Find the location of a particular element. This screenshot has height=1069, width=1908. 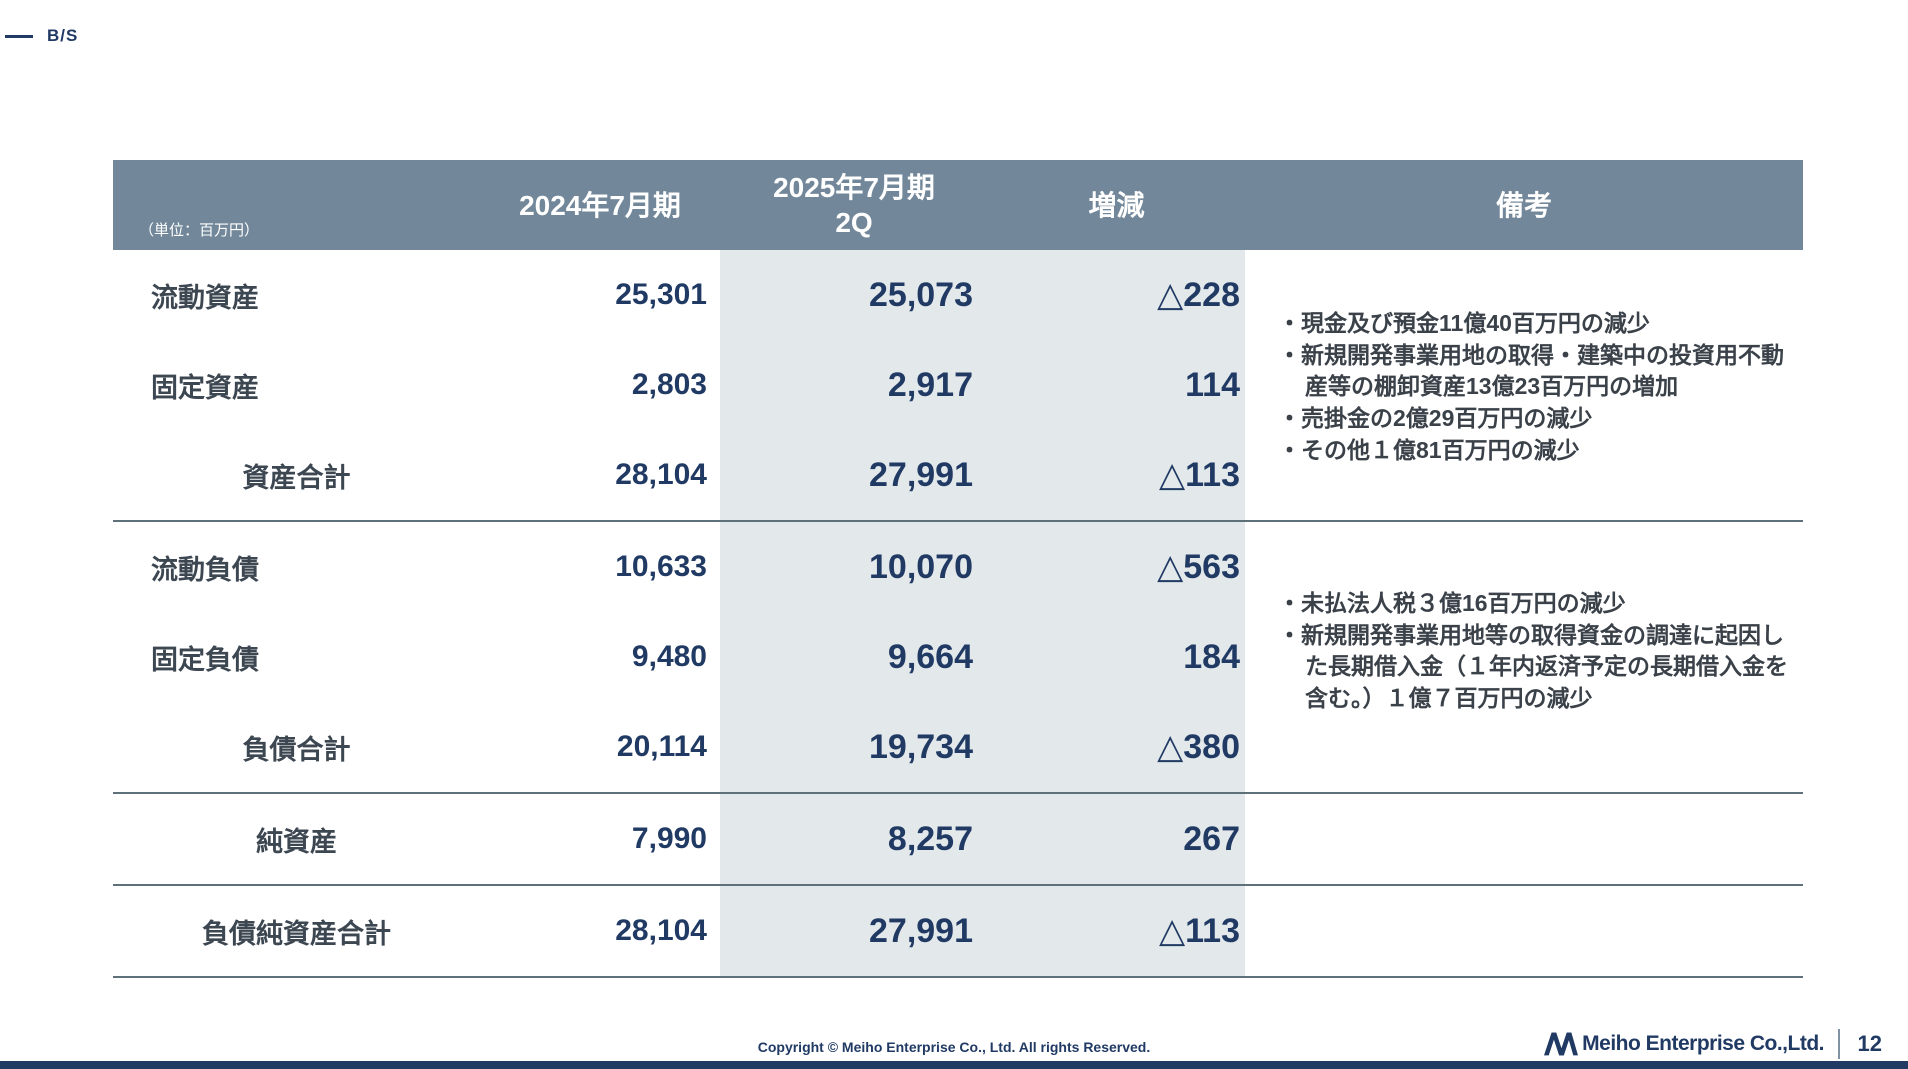

note-item: ・現金及び預金11億40百万円の減少 is located at coordinates (1464, 323).